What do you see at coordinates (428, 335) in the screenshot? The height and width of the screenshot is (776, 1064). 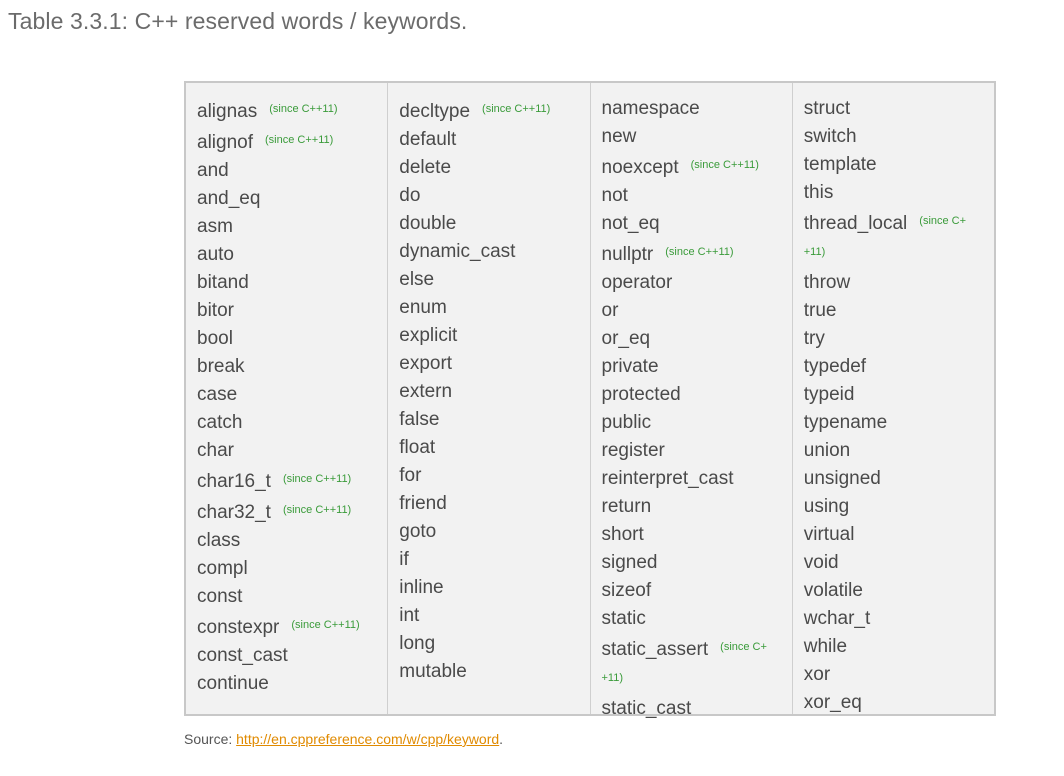 I see `keyword-text: explicit` at bounding box center [428, 335].